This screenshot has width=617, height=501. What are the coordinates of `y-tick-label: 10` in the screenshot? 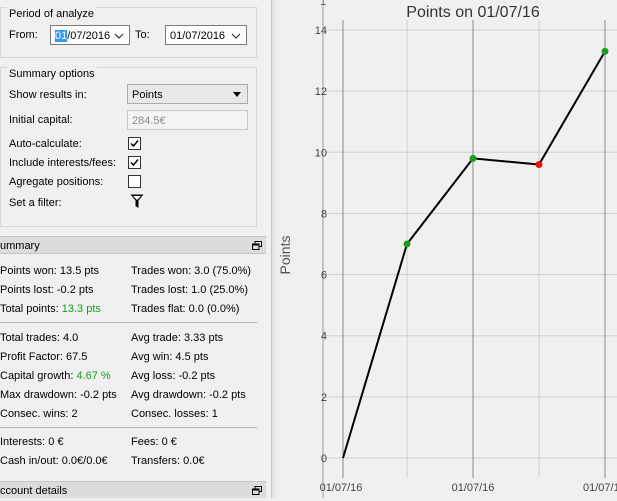 It's located at (321, 153).